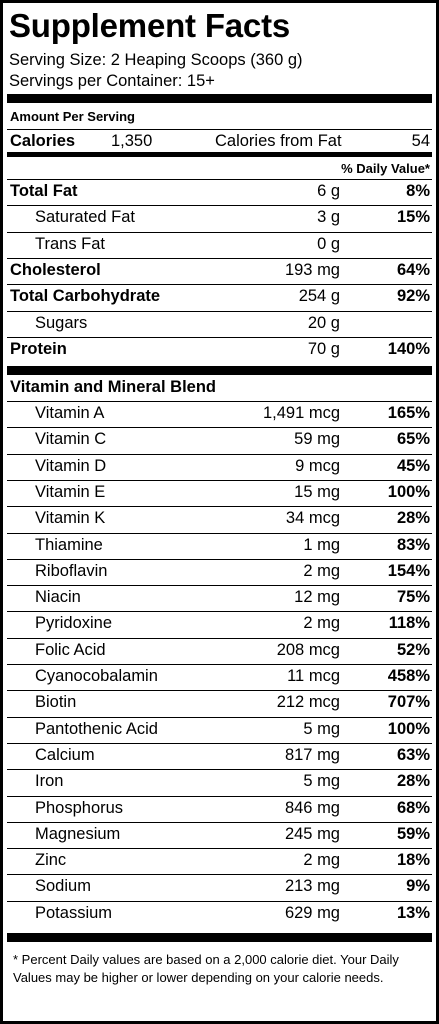 The height and width of the screenshot is (1024, 439). I want to click on daily-value-percent: 118%, so click(409, 623).